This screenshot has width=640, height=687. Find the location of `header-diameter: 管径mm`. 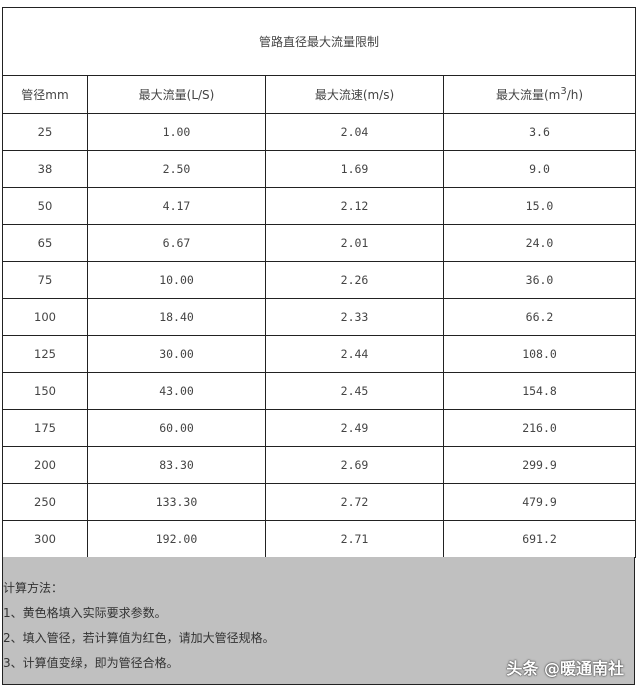

header-diameter: 管径mm is located at coordinates (45, 94).